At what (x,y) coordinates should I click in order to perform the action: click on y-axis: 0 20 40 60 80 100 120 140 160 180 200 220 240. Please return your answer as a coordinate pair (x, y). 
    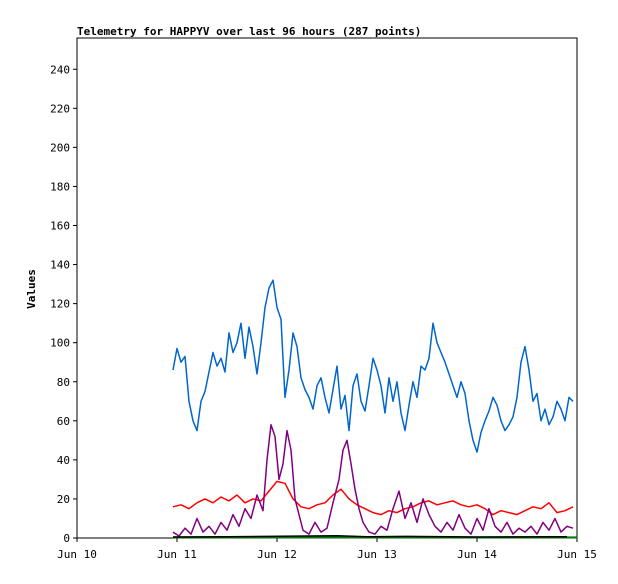
    Looking at the image, I should click on (63, 304).